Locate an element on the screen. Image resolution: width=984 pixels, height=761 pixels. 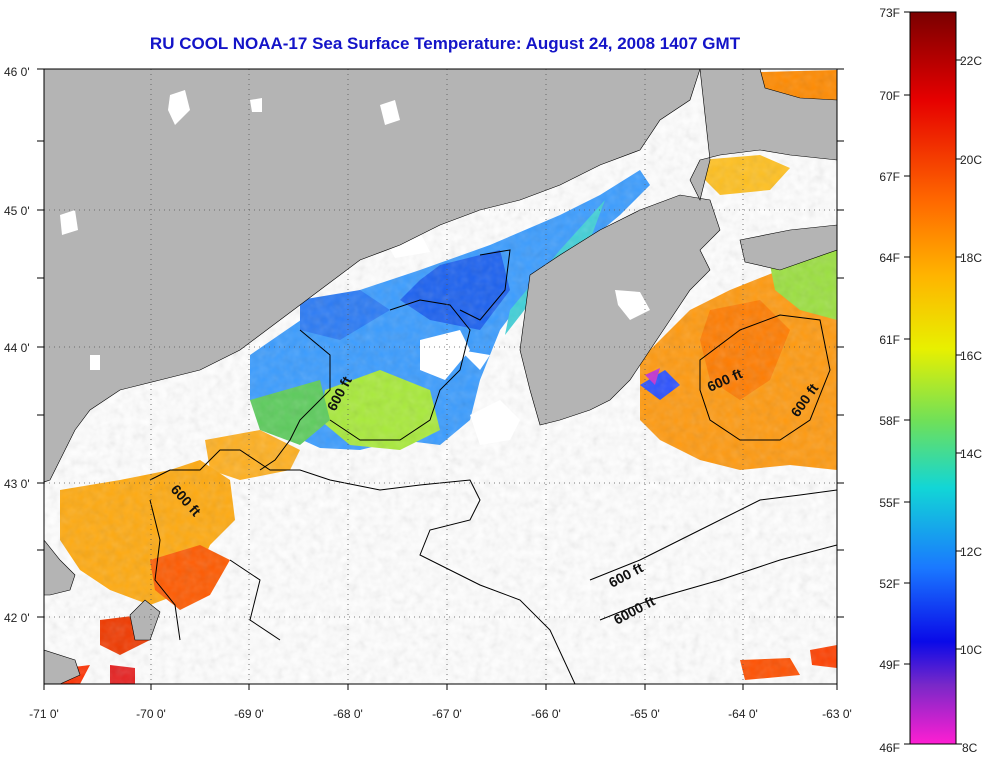
colorbar-c-label: 8C is located at coordinates (970, 748).